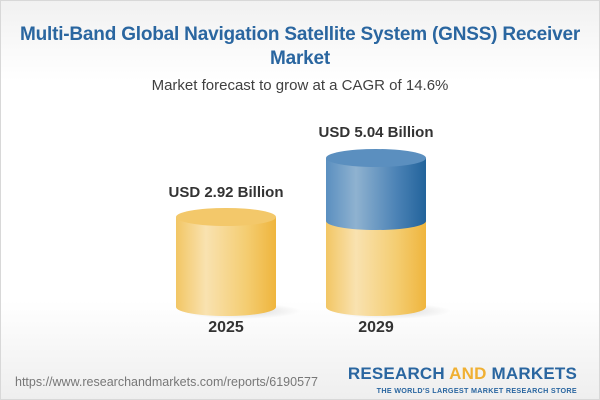 The width and height of the screenshot is (600, 400). What do you see at coordinates (238, 263) in the screenshot?
I see `bar-2025` at bounding box center [238, 263].